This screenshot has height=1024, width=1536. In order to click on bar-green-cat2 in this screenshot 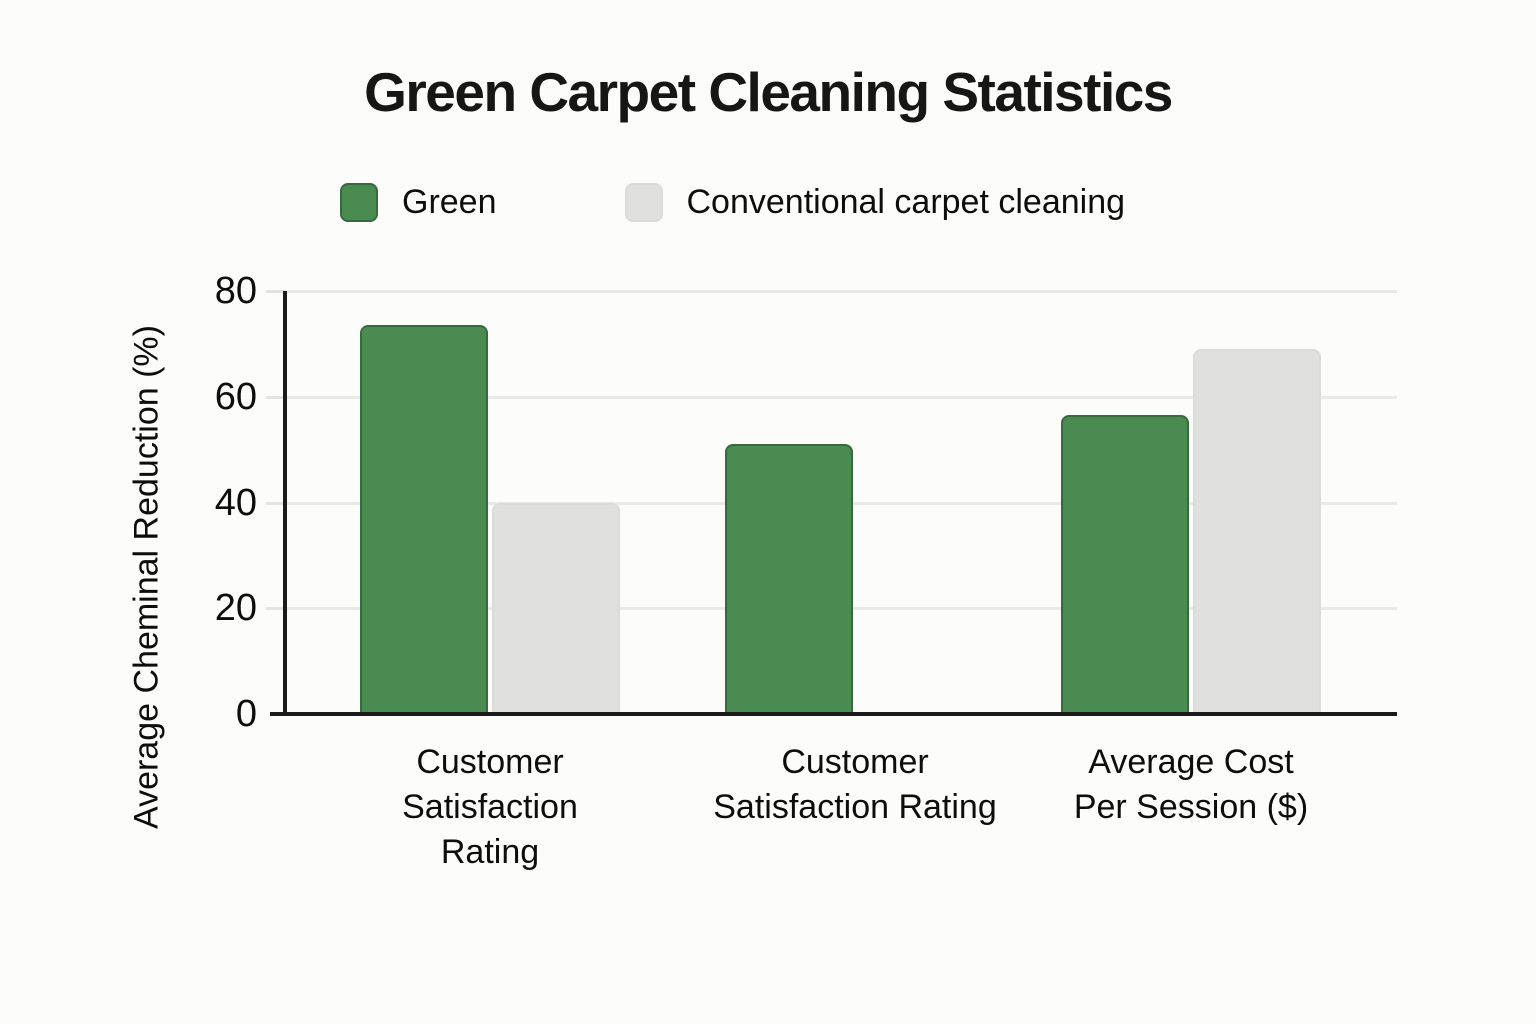, I will do `click(789, 579)`.